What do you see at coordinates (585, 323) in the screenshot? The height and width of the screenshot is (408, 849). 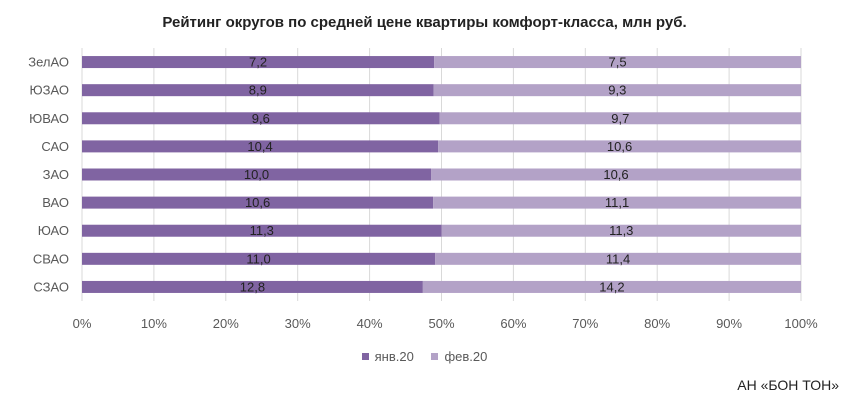 I see `x-tick-label: 70%` at bounding box center [585, 323].